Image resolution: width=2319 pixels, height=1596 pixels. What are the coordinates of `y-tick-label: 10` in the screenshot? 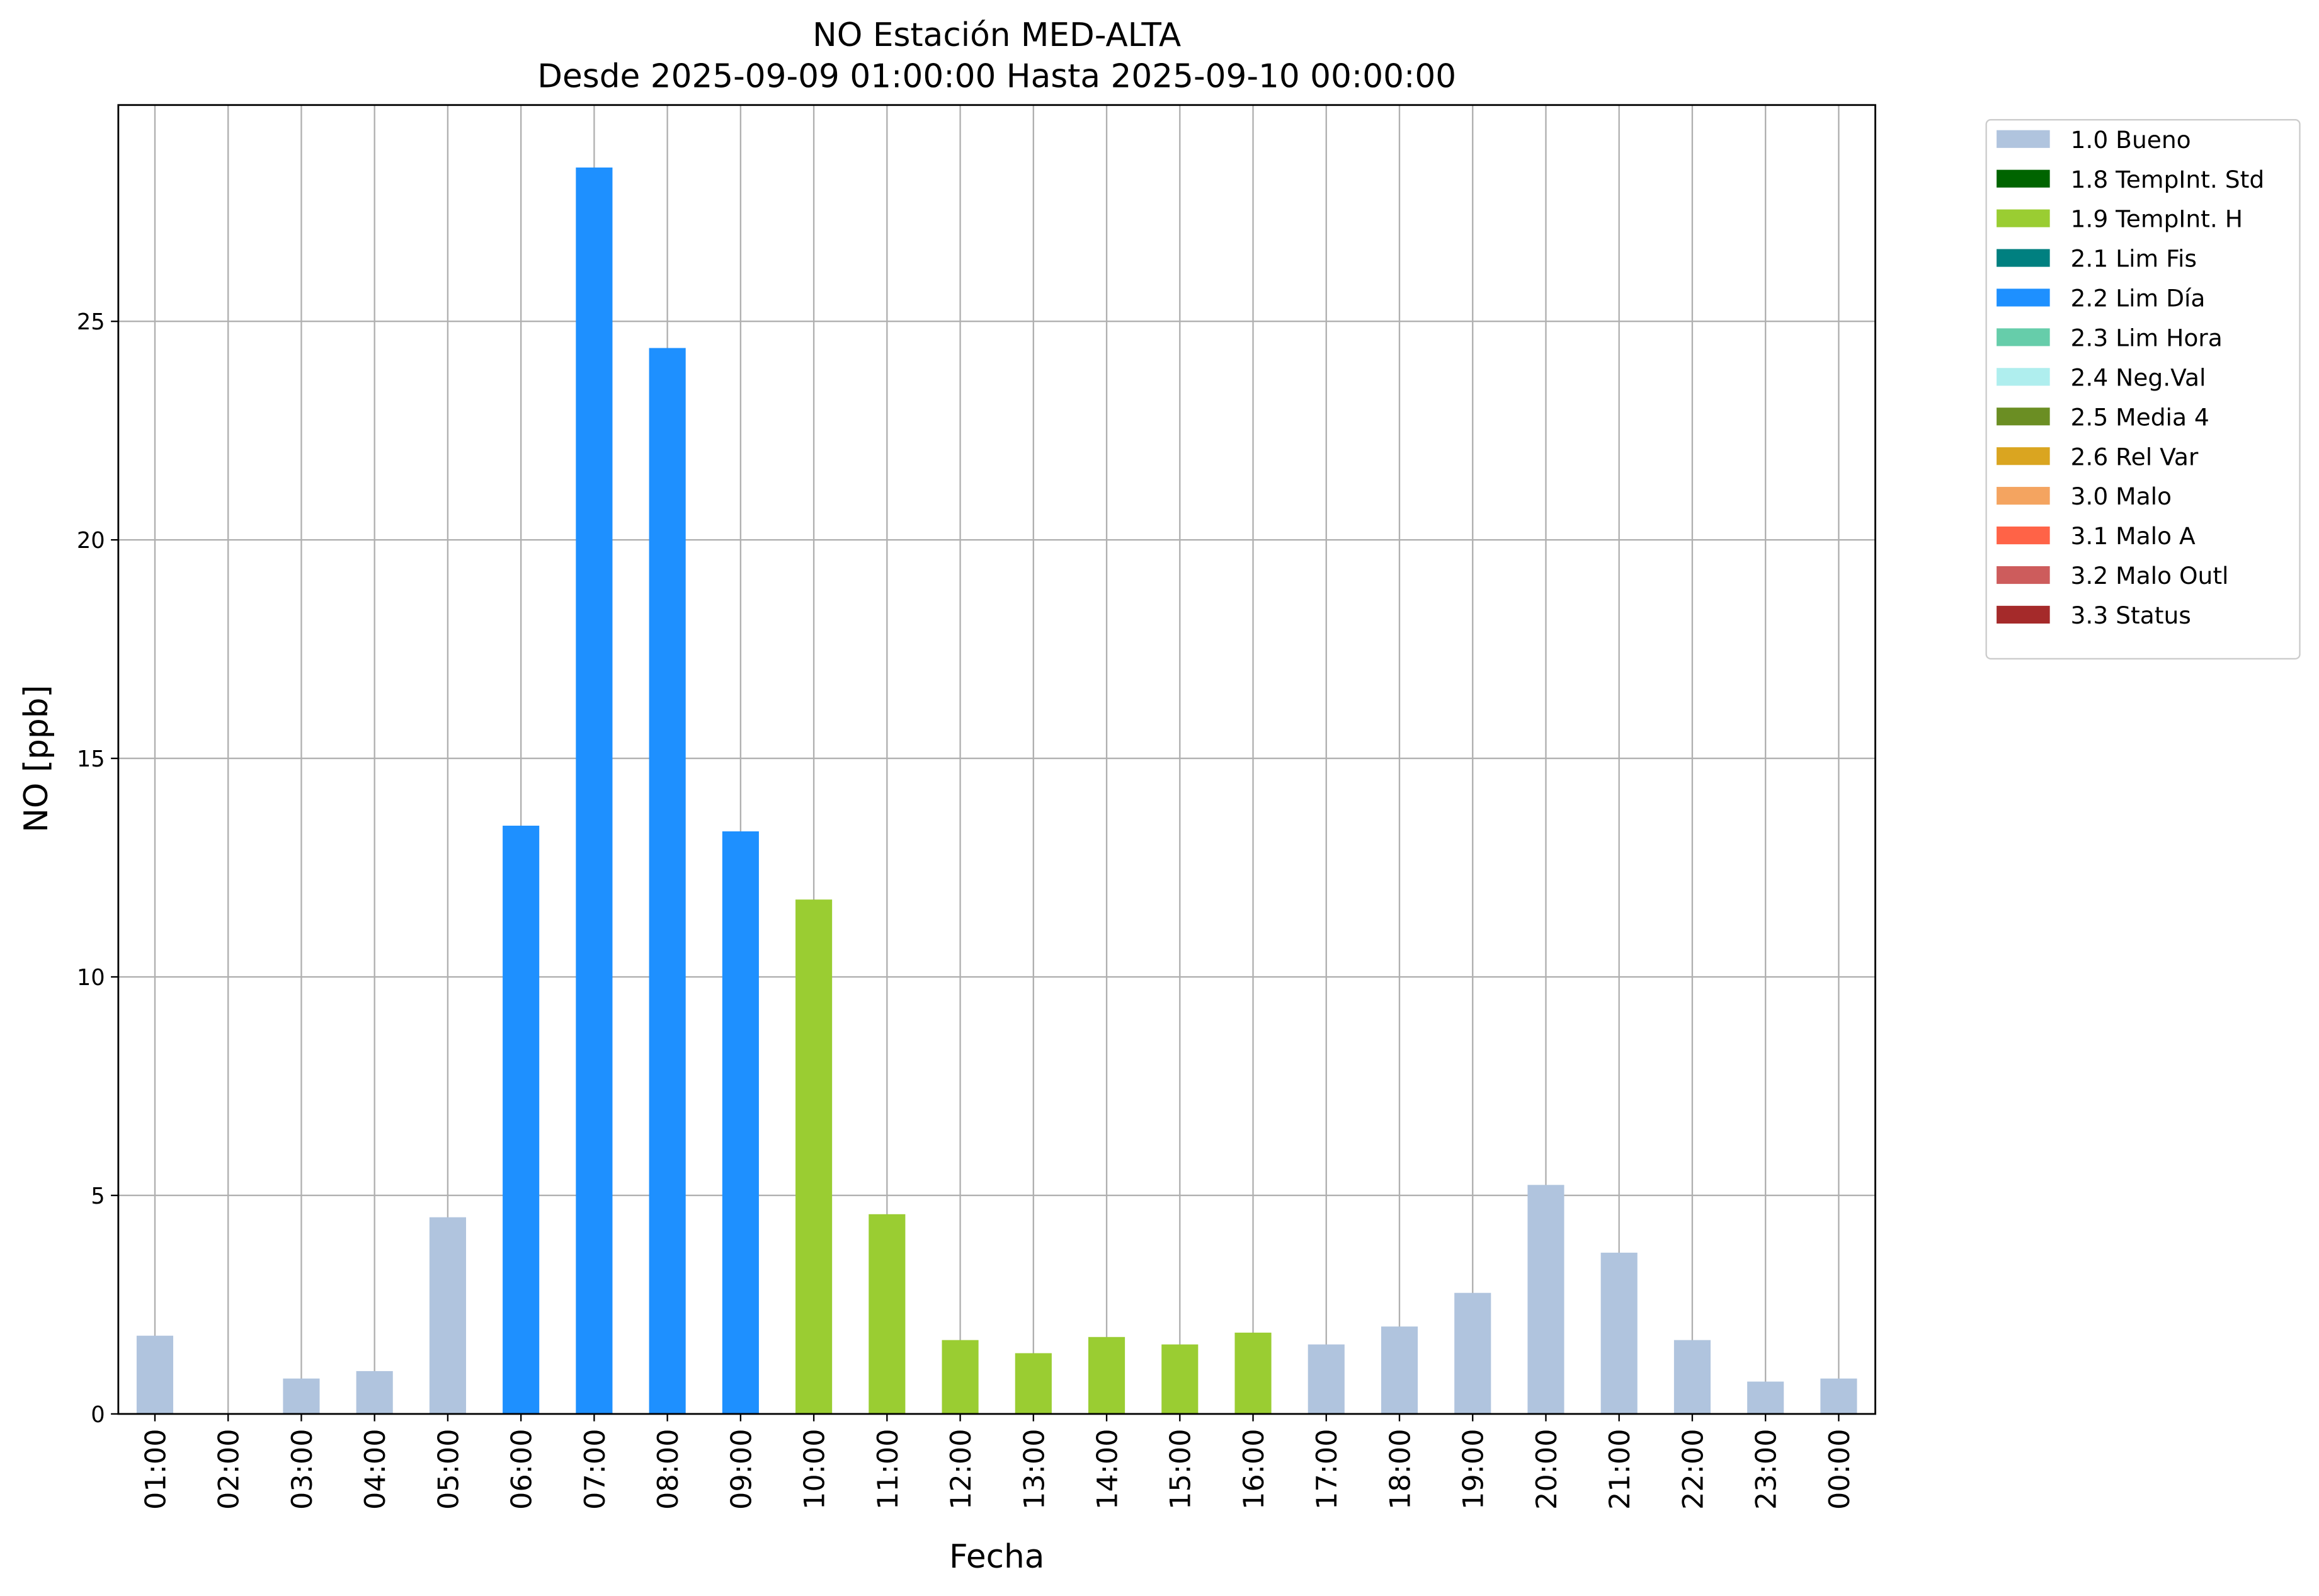 It's located at (91, 978).